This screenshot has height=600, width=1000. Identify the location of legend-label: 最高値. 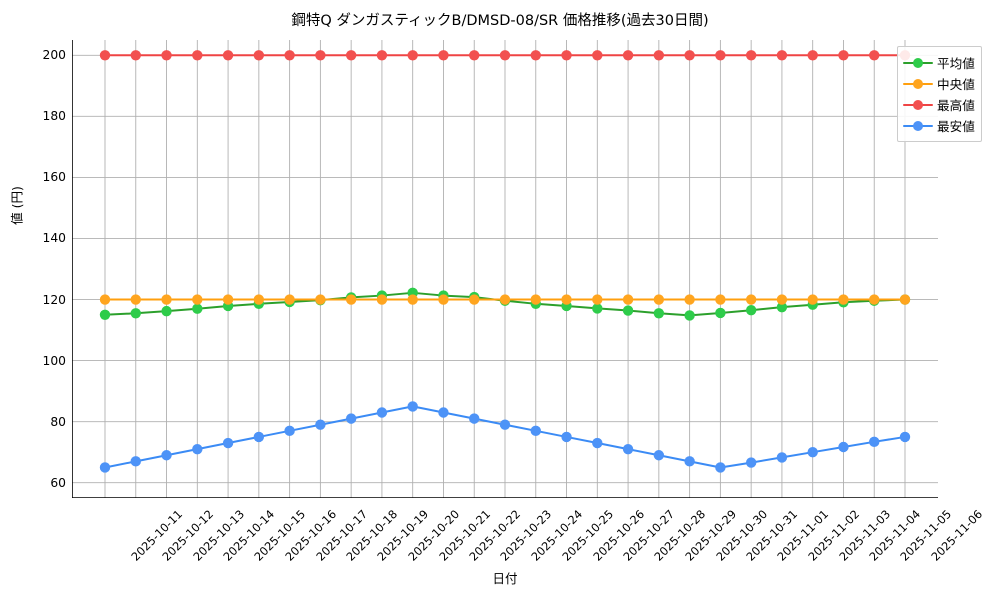
(956, 105).